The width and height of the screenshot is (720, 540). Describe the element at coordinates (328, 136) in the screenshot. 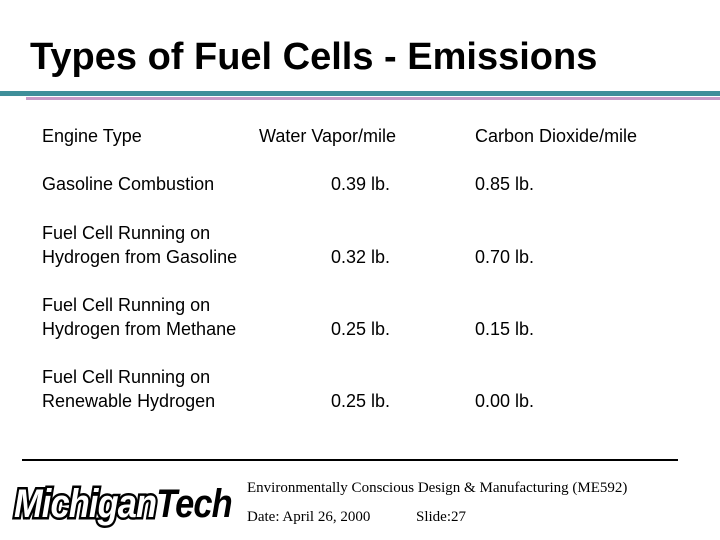

I see `header-water-vapor: Water Vapor/mile` at that location.